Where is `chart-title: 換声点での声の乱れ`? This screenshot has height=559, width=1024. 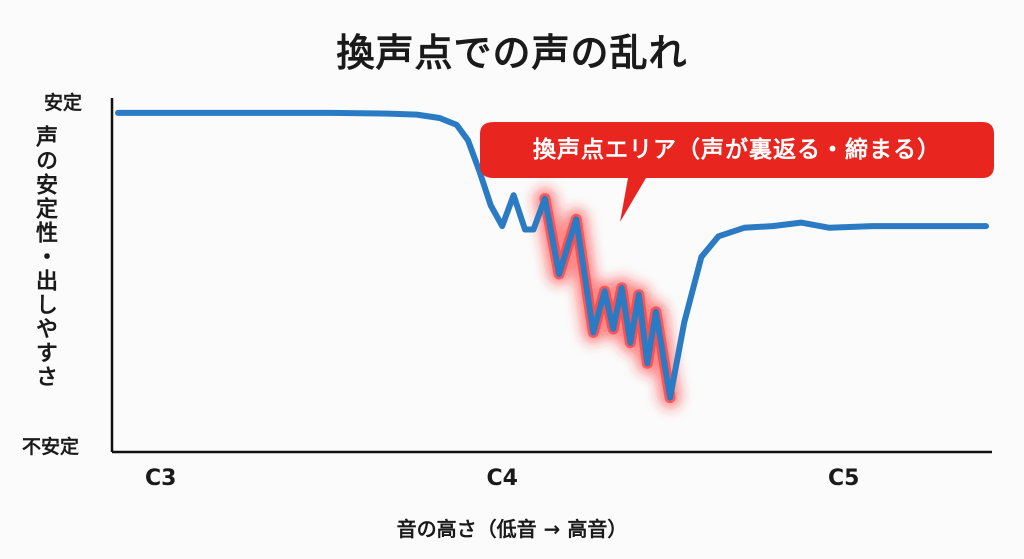 chart-title: 換声点での声の乱れ is located at coordinates (512, 53).